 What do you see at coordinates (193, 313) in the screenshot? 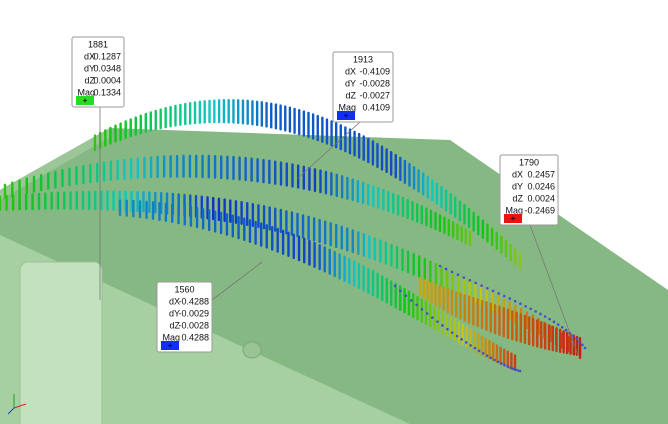
I see `row-value: -0.0029` at bounding box center [193, 313].